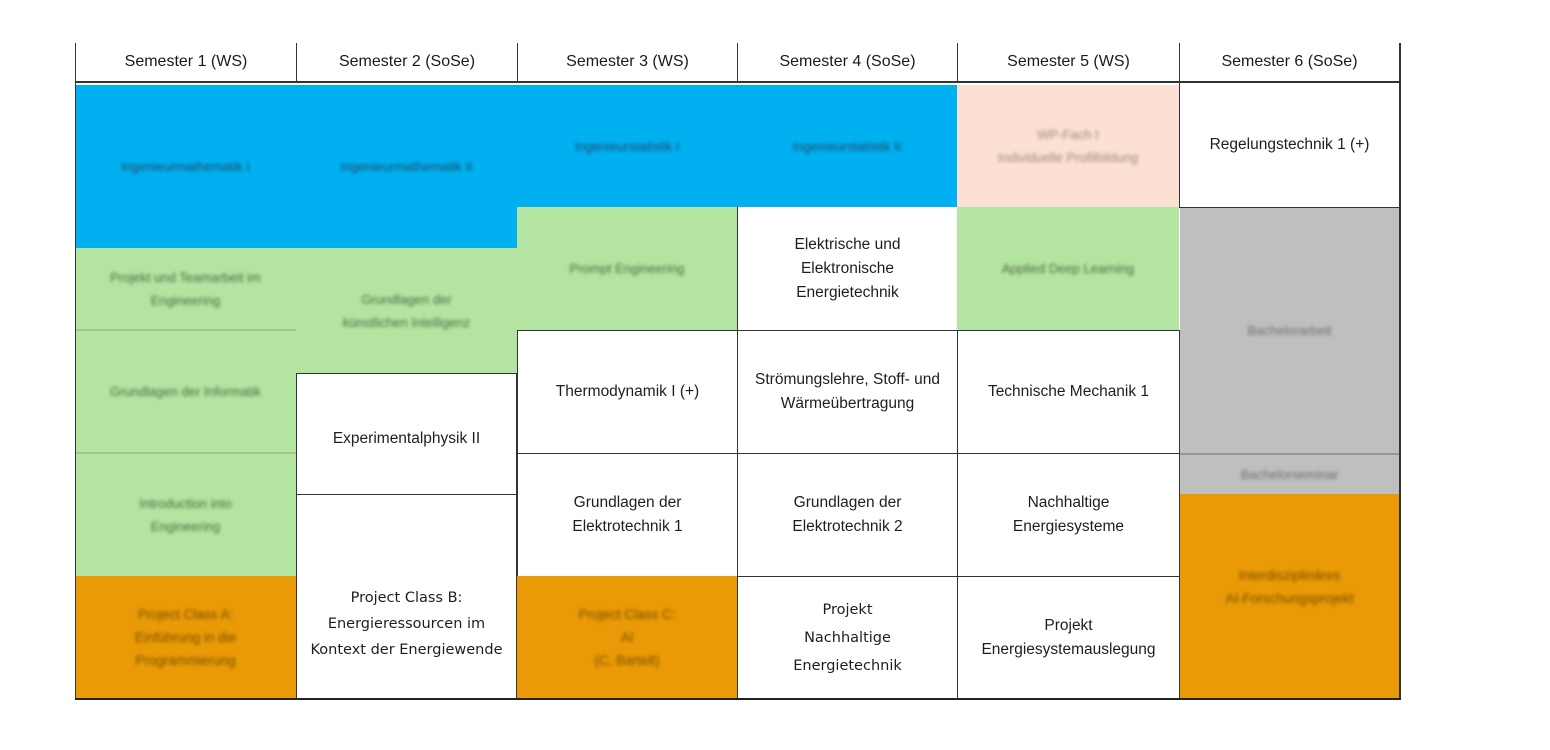 The width and height of the screenshot is (1550, 750). I want to click on module-projekt-nachhaltige-energietechnik: Projekt Nachhaltige Energietechnik, so click(847, 638).